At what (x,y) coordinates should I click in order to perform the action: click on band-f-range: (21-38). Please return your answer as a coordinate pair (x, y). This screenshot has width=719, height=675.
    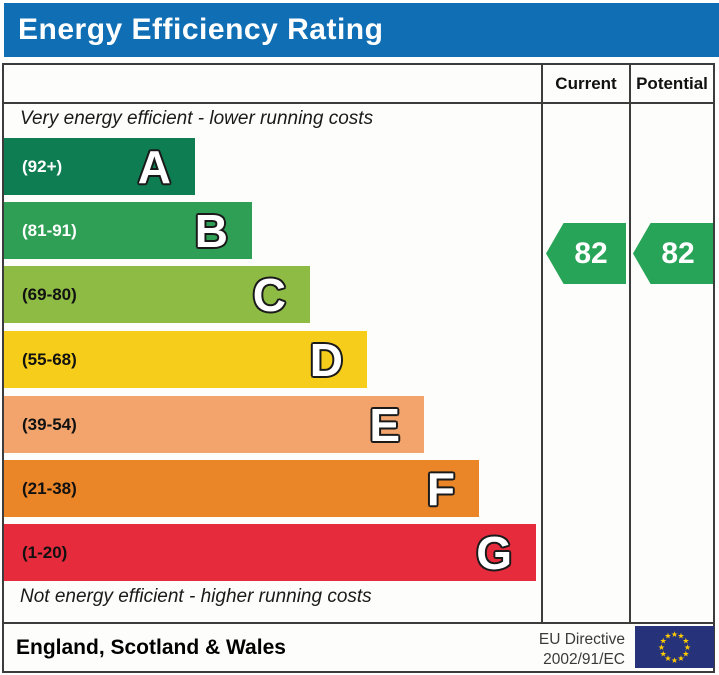
    Looking at the image, I should click on (49, 488).